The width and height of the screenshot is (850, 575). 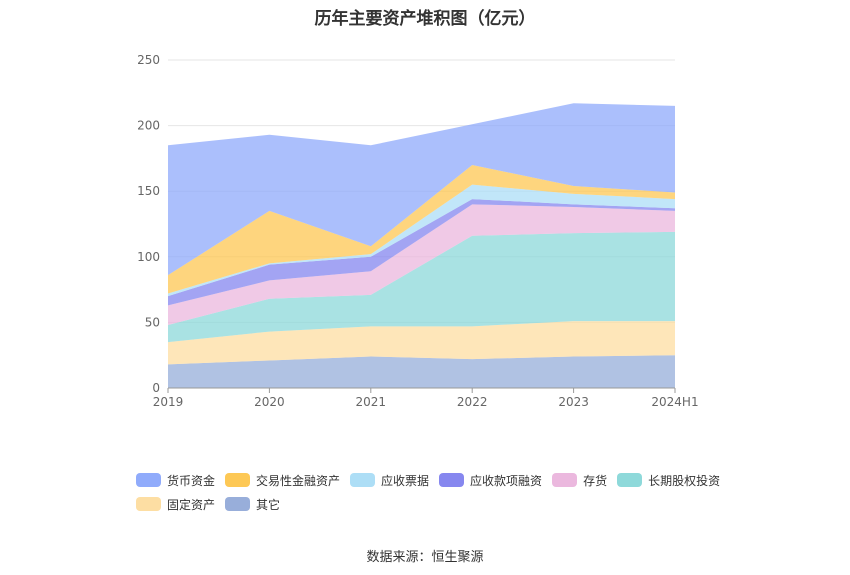 I want to click on legend-item: 长期股权投资, so click(x=668, y=480).